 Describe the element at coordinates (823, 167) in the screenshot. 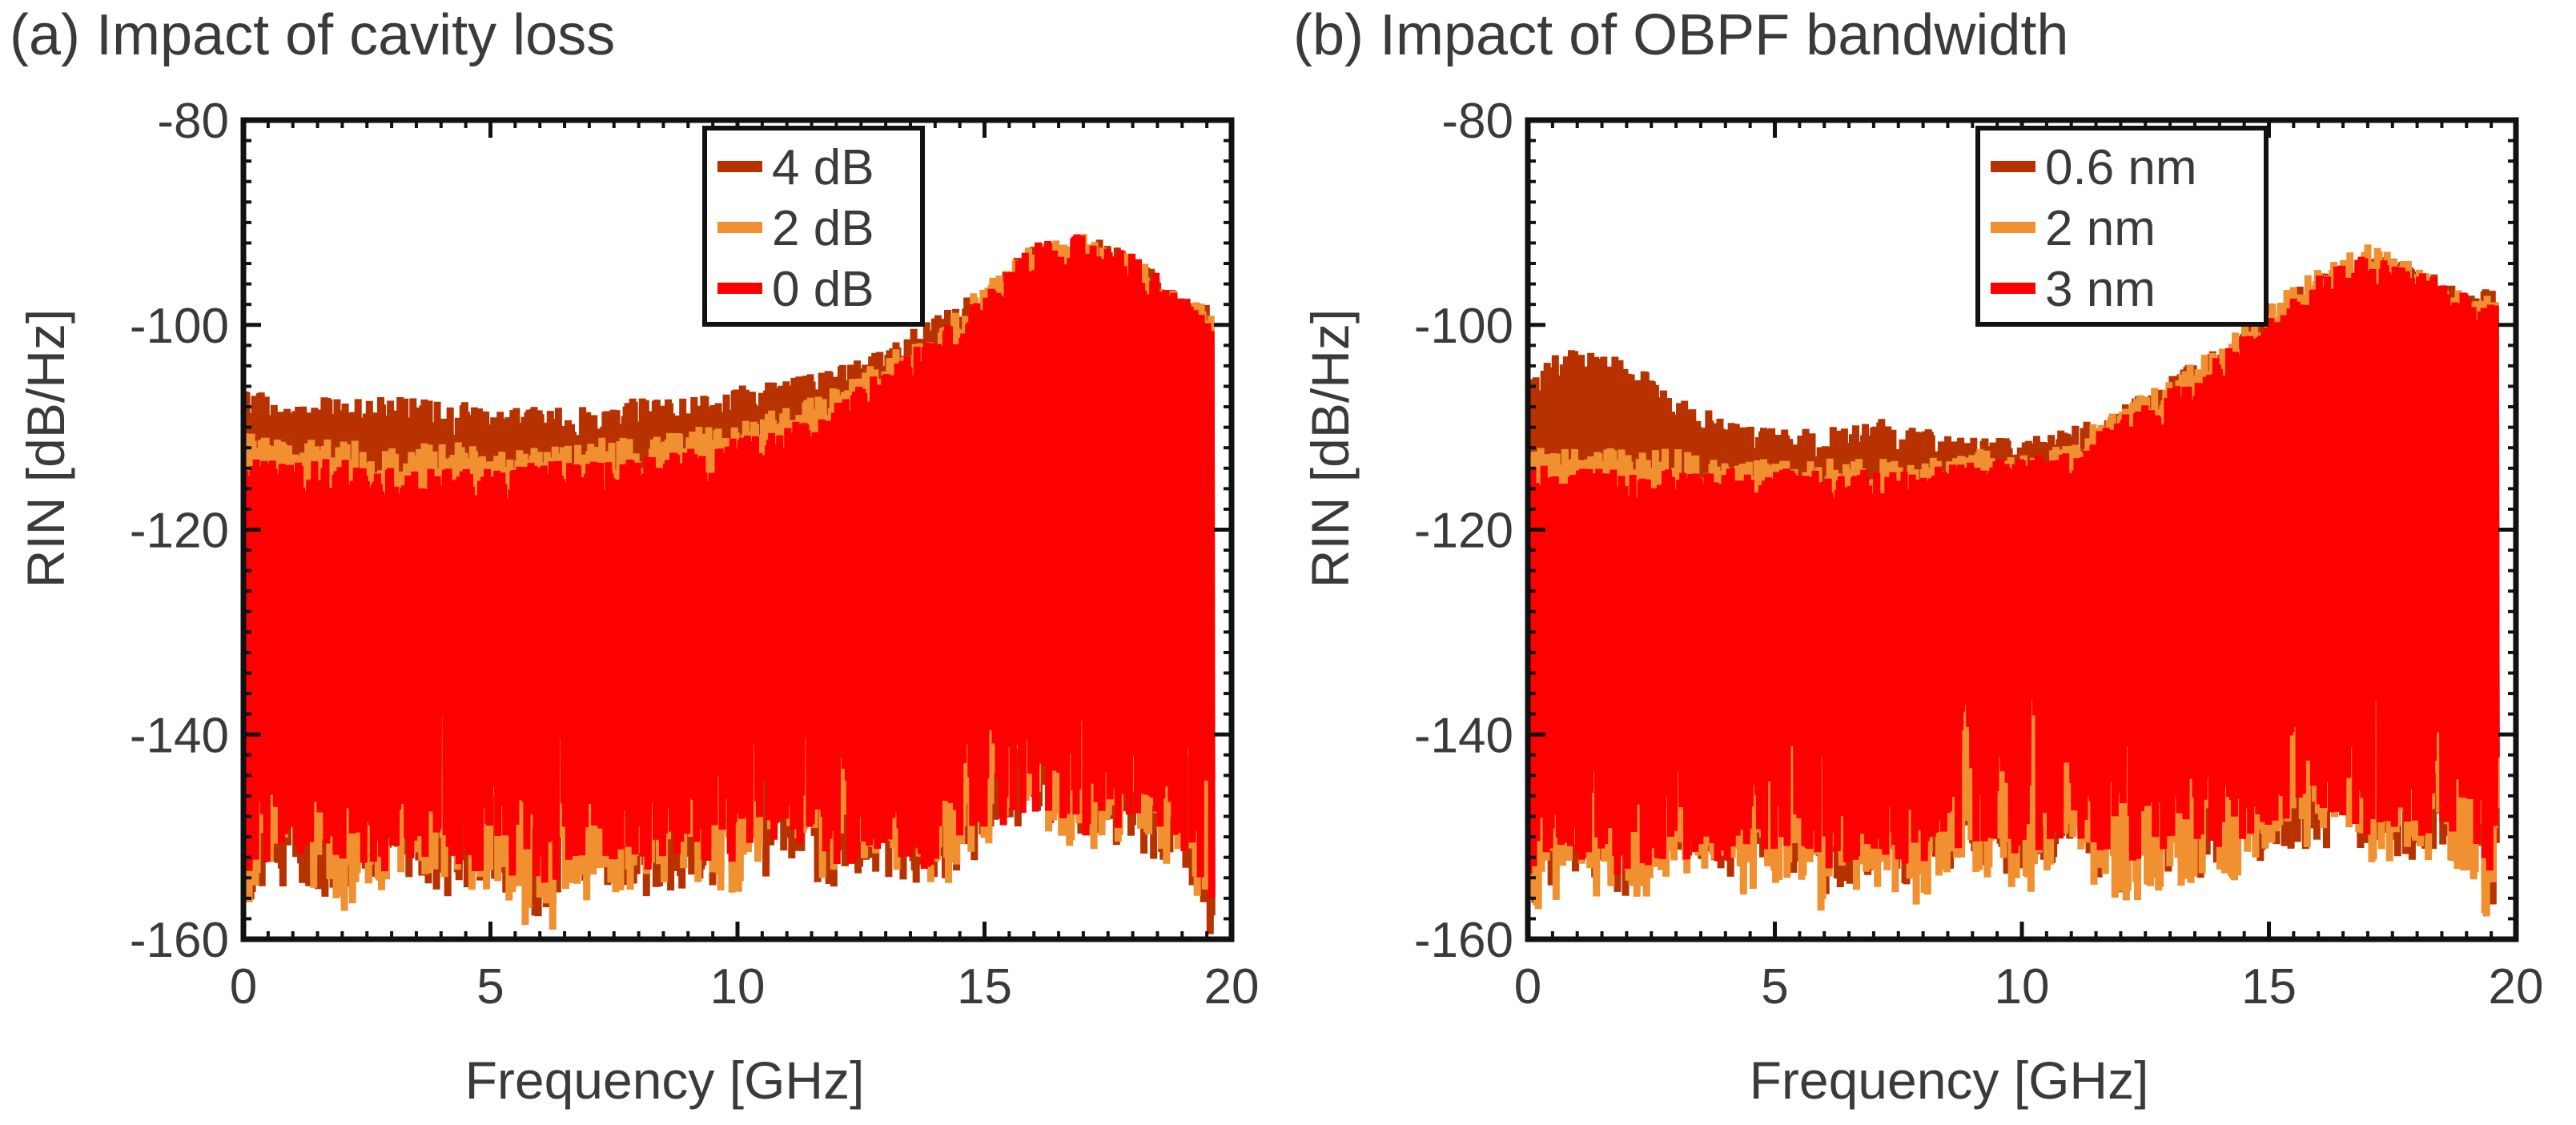

I see `panel-a-legend-label: 4 dB` at that location.